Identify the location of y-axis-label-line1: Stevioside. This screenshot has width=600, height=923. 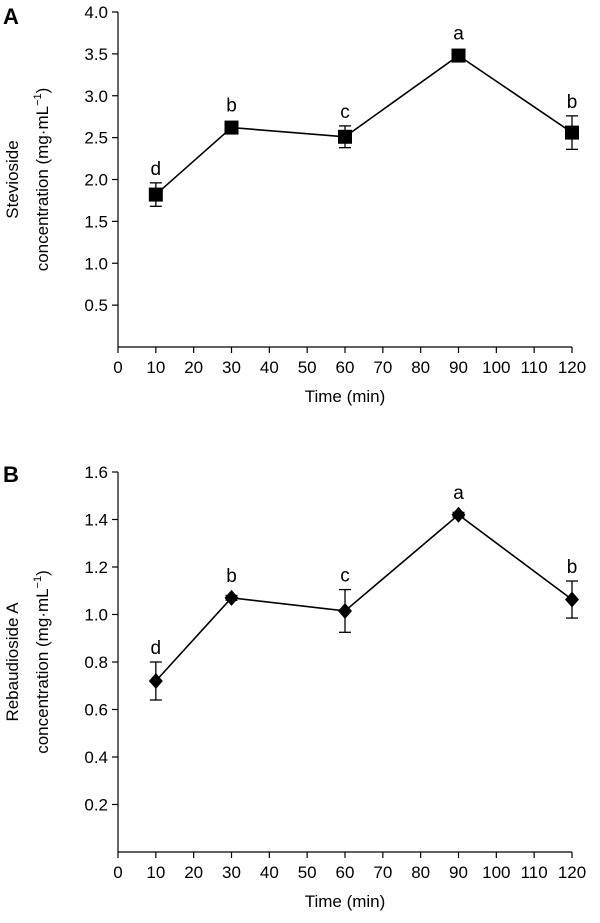
(12, 179).